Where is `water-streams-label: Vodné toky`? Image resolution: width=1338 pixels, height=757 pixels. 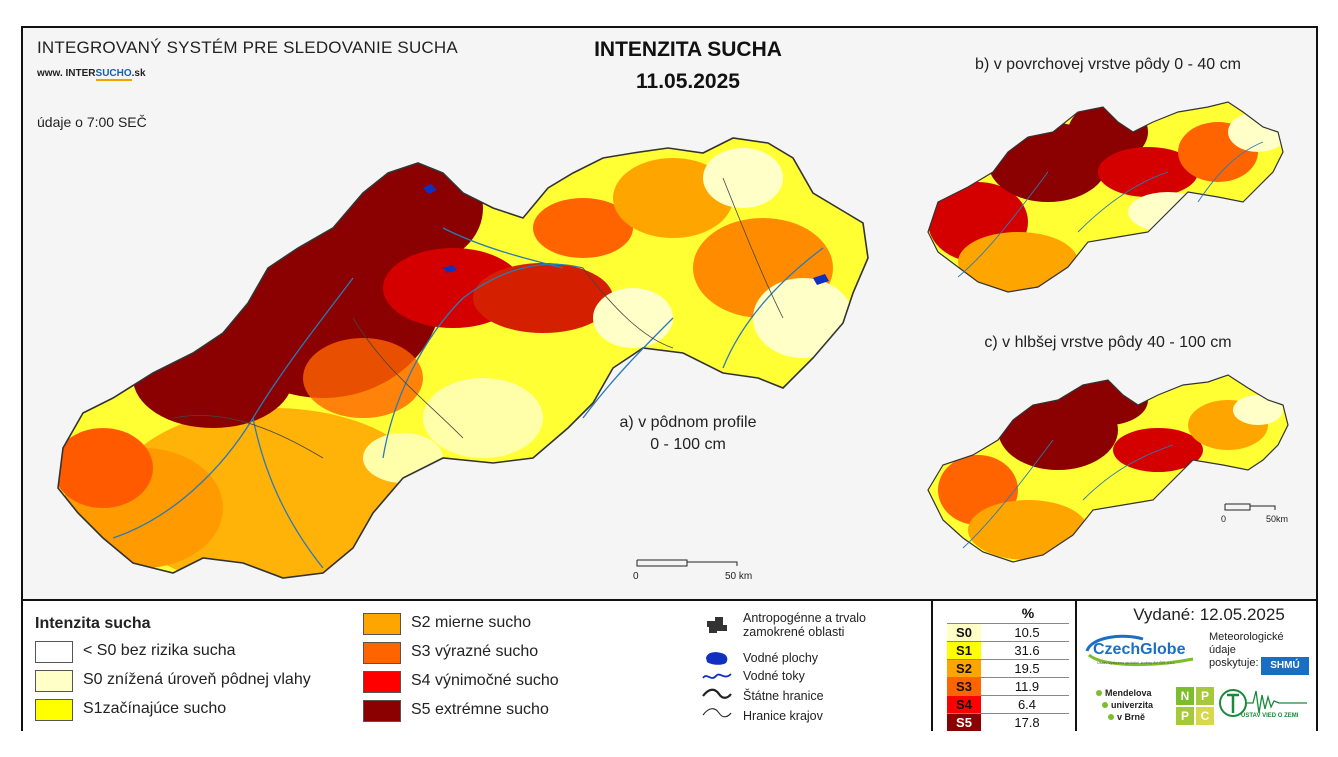
water-streams-label: Vodné toky is located at coordinates (774, 676).